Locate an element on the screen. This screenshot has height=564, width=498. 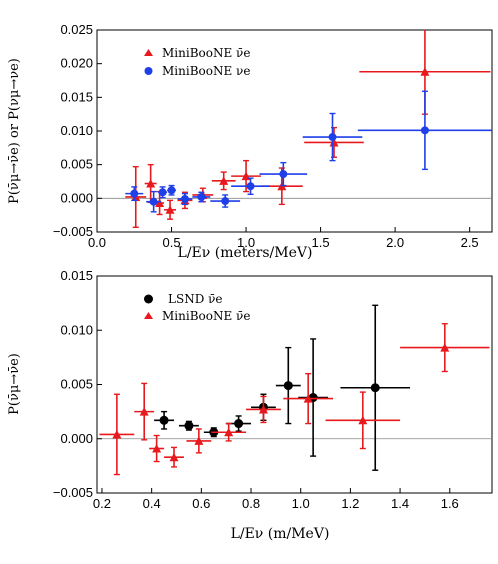
bottom-y-tick-label: 0.015 is located at coordinates (76, 275).